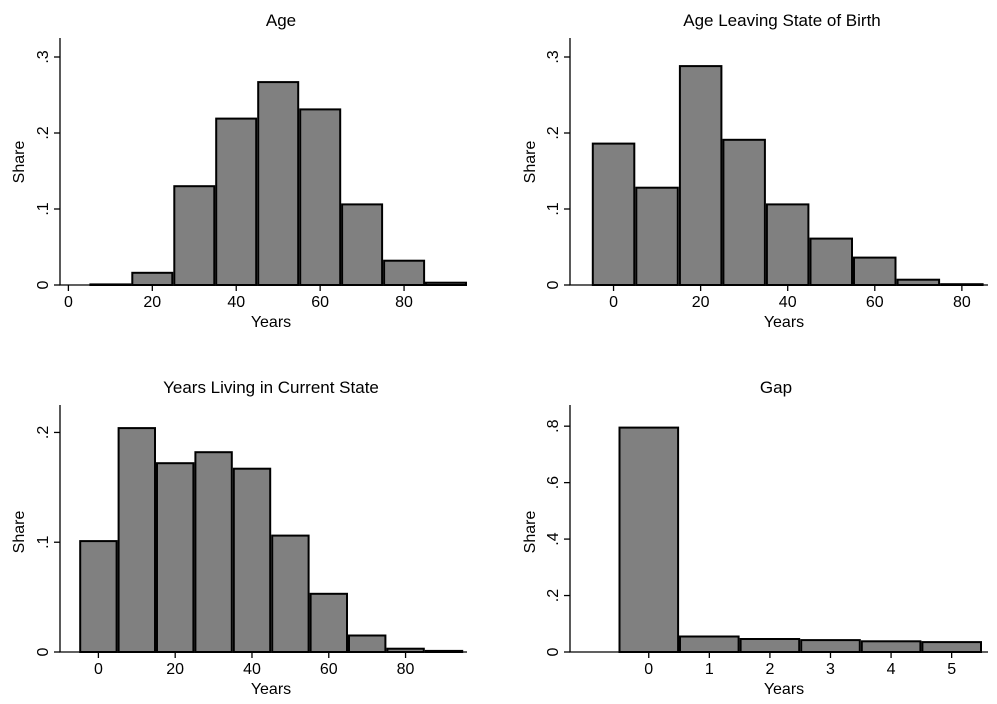 Image resolution: width=997 pixels, height=704 pixels. Describe the element at coordinates (891, 669) in the screenshot. I see `panel-gap-xtick-label: 4` at that location.